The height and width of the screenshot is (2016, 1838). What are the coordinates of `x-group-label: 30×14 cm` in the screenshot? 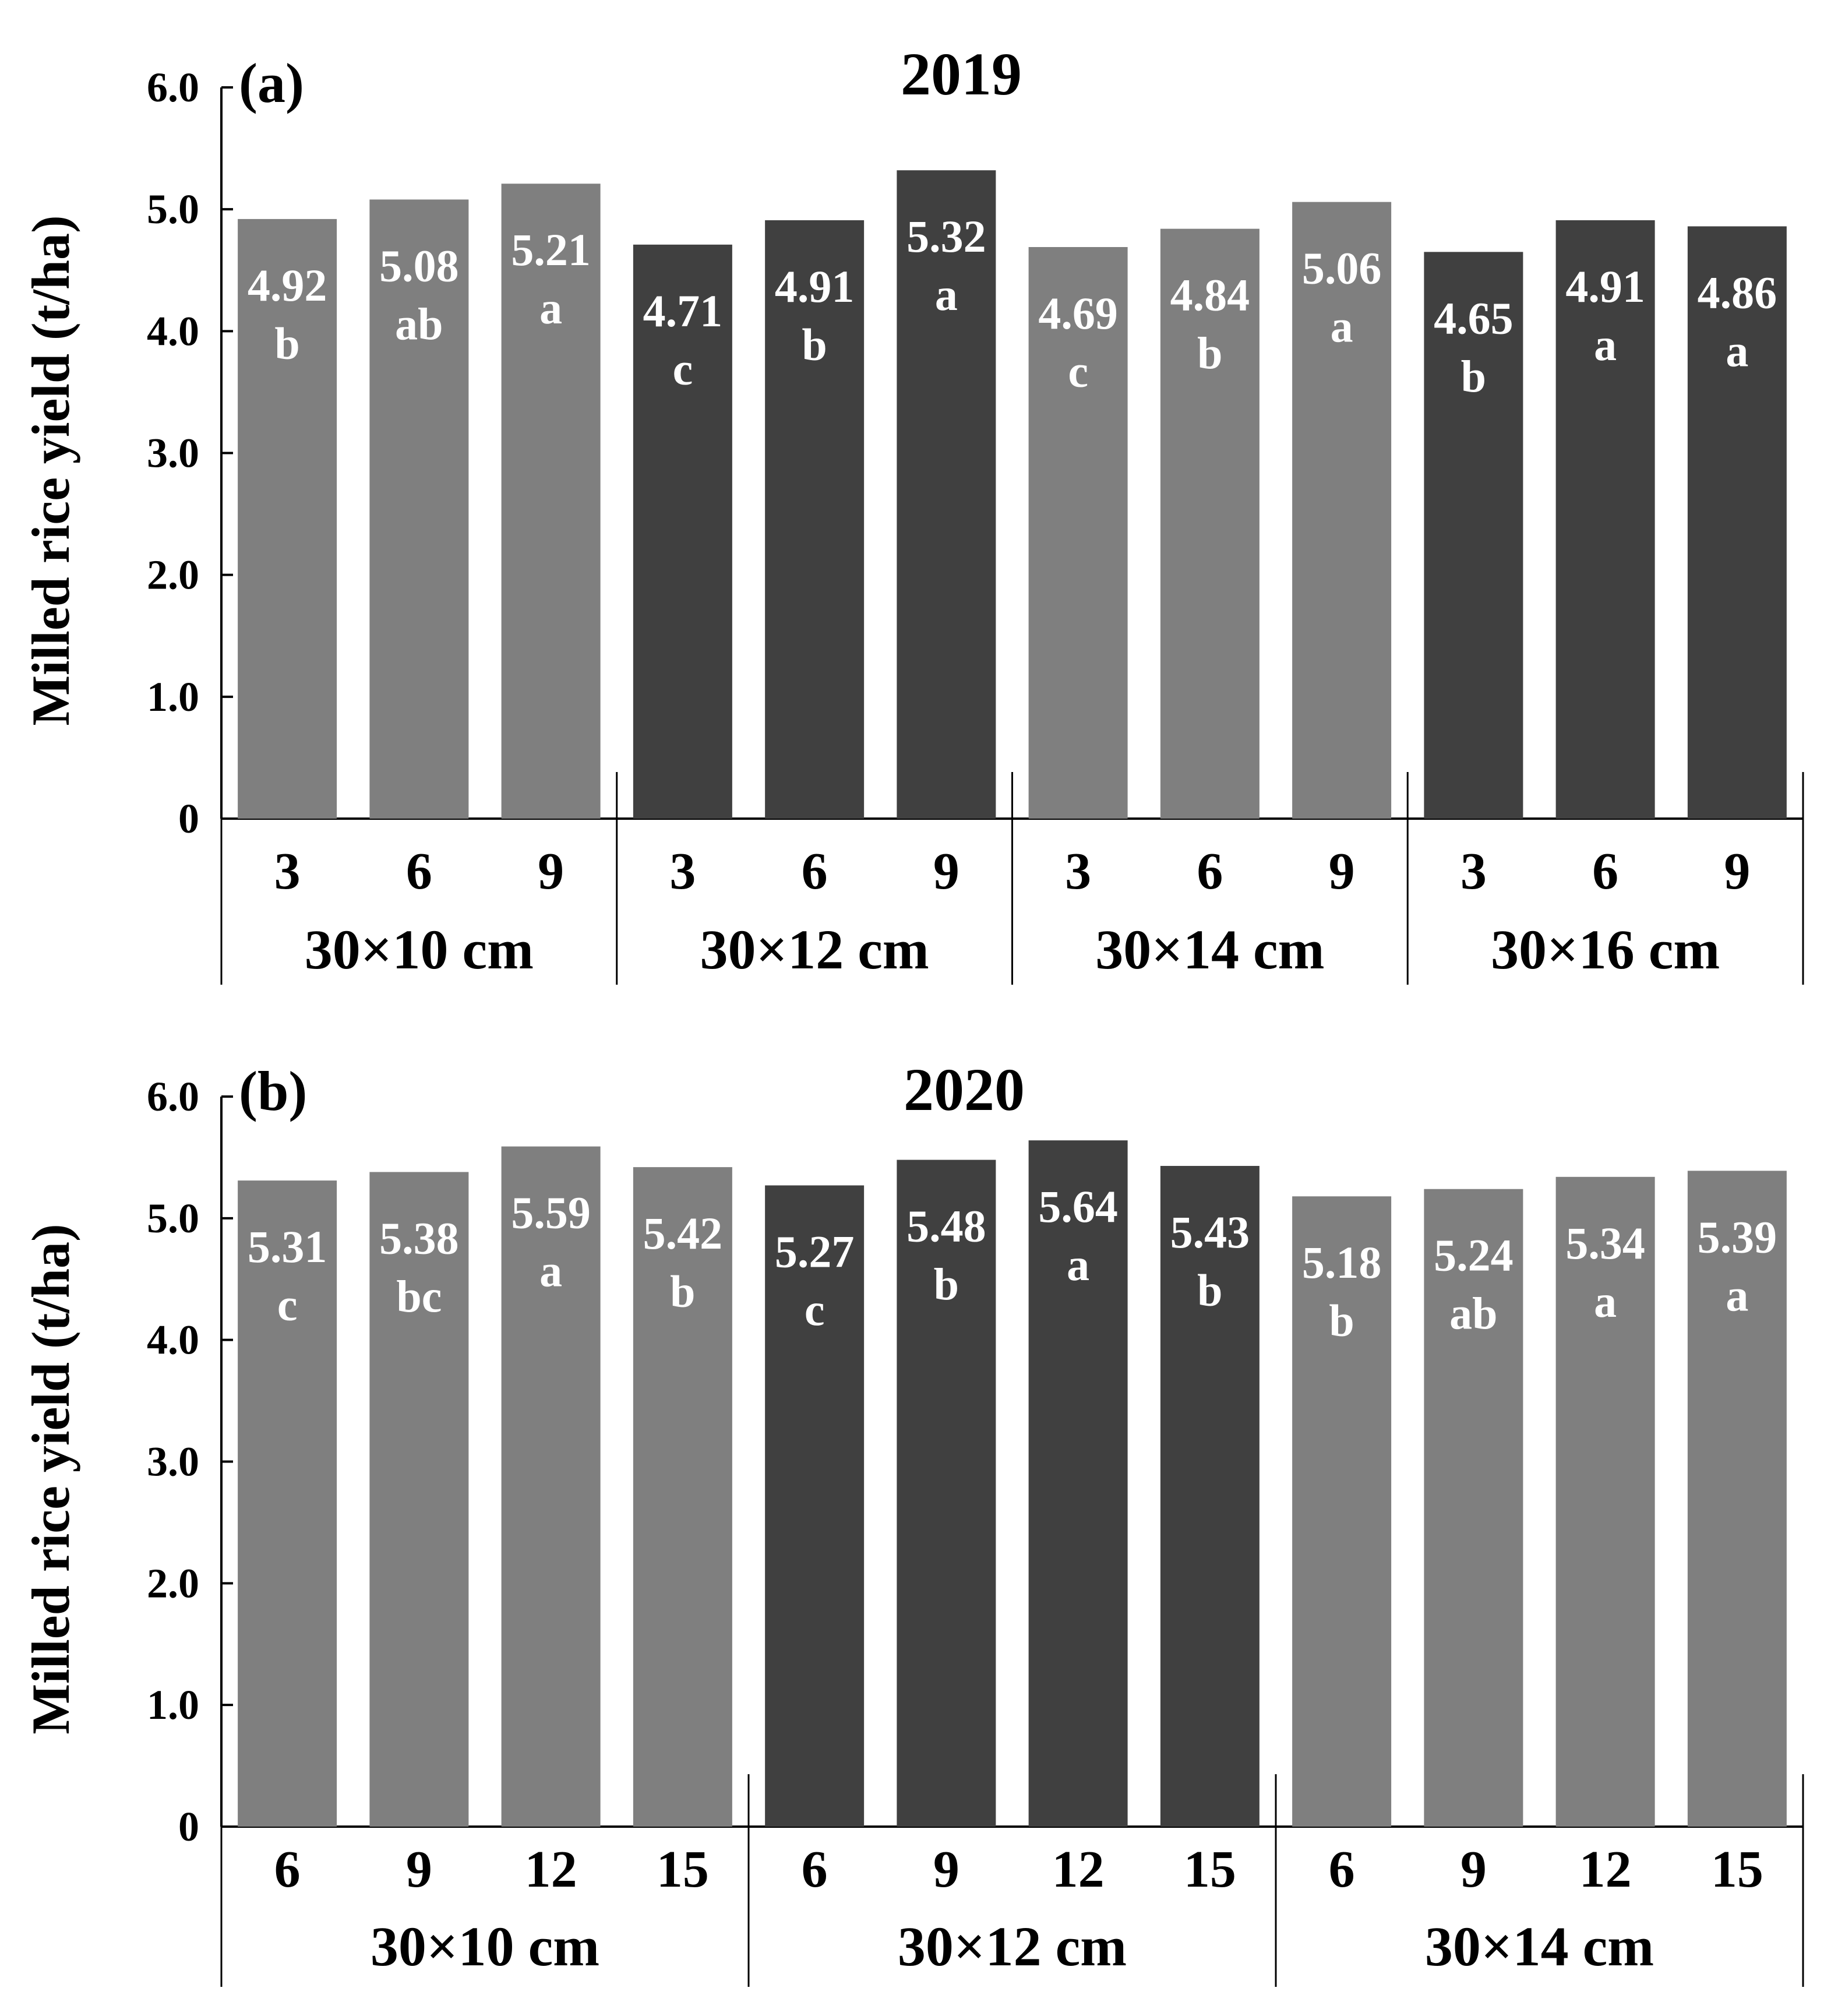 It's located at (1210, 949).